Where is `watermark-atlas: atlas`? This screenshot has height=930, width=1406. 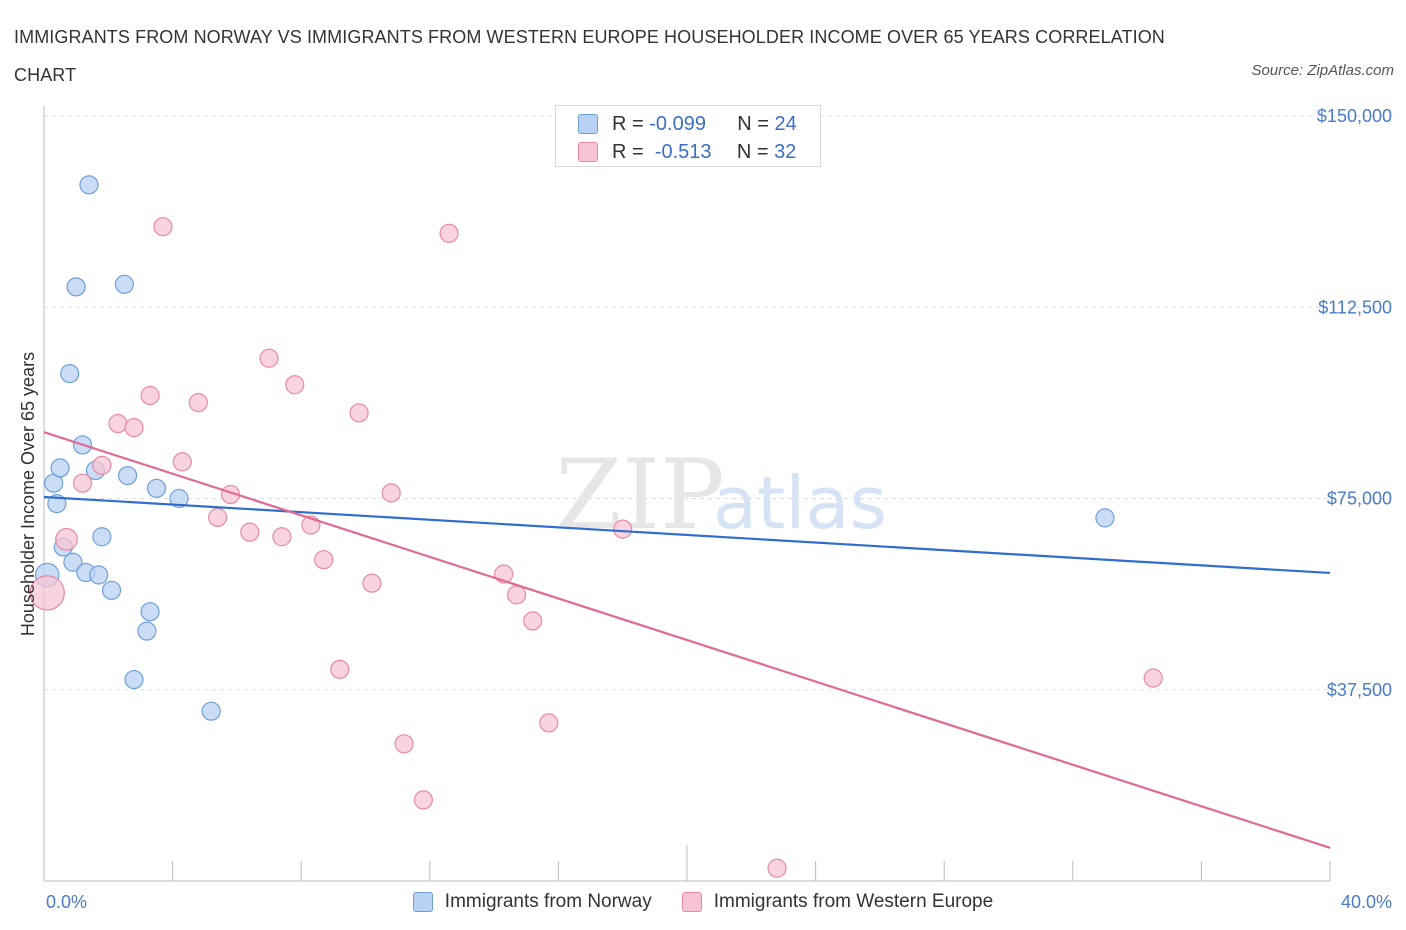 watermark-atlas: atlas is located at coordinates (800, 503).